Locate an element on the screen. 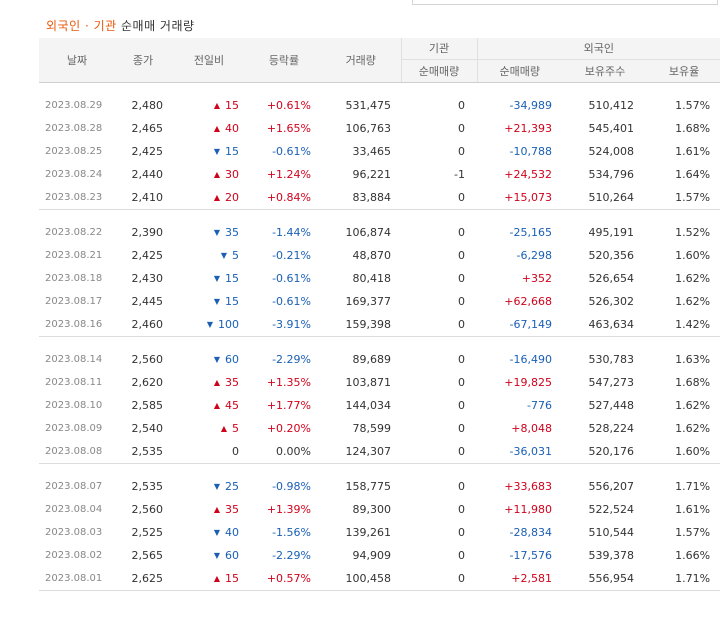 The height and width of the screenshot is (617, 722). cell-change: ▲ 35 is located at coordinates (209, 382).